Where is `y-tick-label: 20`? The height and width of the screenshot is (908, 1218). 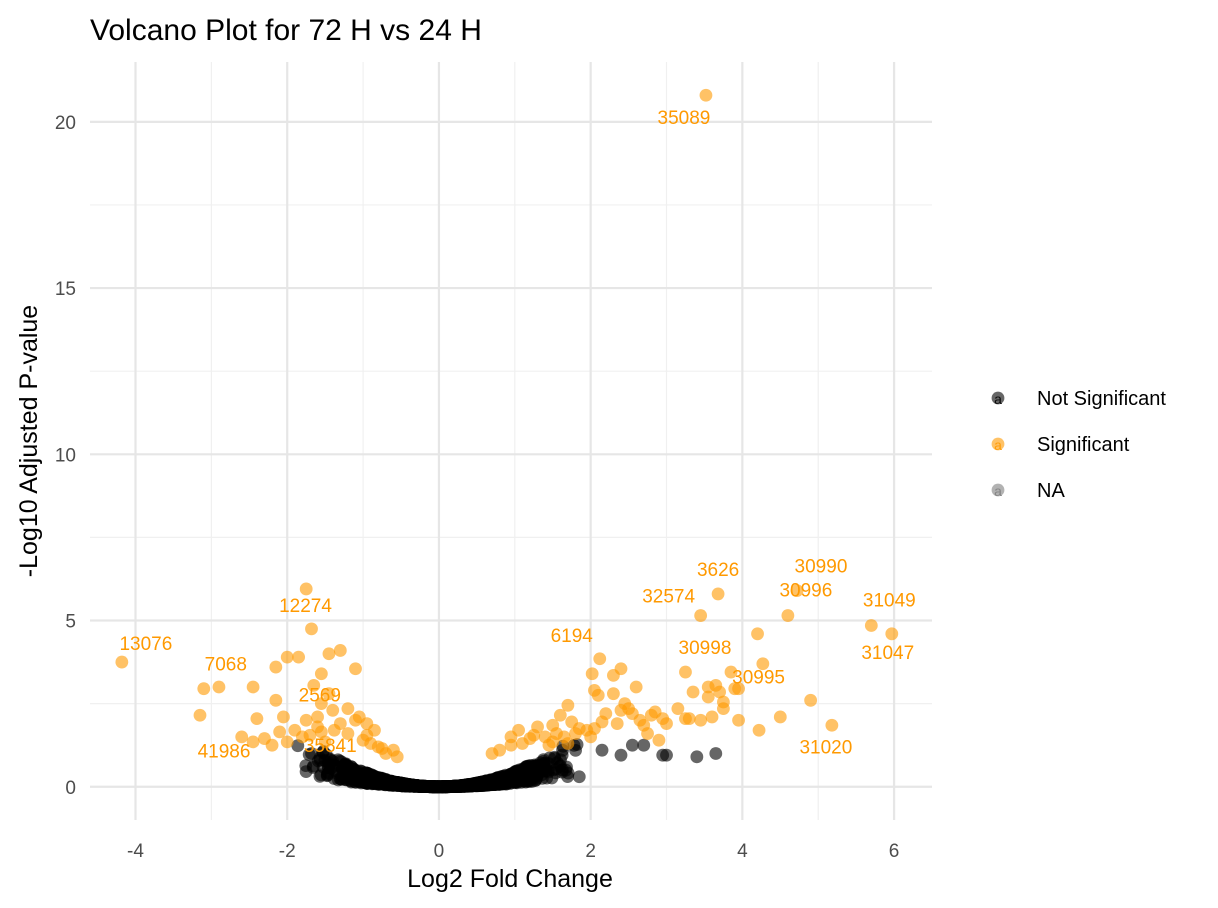
y-tick-label: 20 is located at coordinates (65, 123).